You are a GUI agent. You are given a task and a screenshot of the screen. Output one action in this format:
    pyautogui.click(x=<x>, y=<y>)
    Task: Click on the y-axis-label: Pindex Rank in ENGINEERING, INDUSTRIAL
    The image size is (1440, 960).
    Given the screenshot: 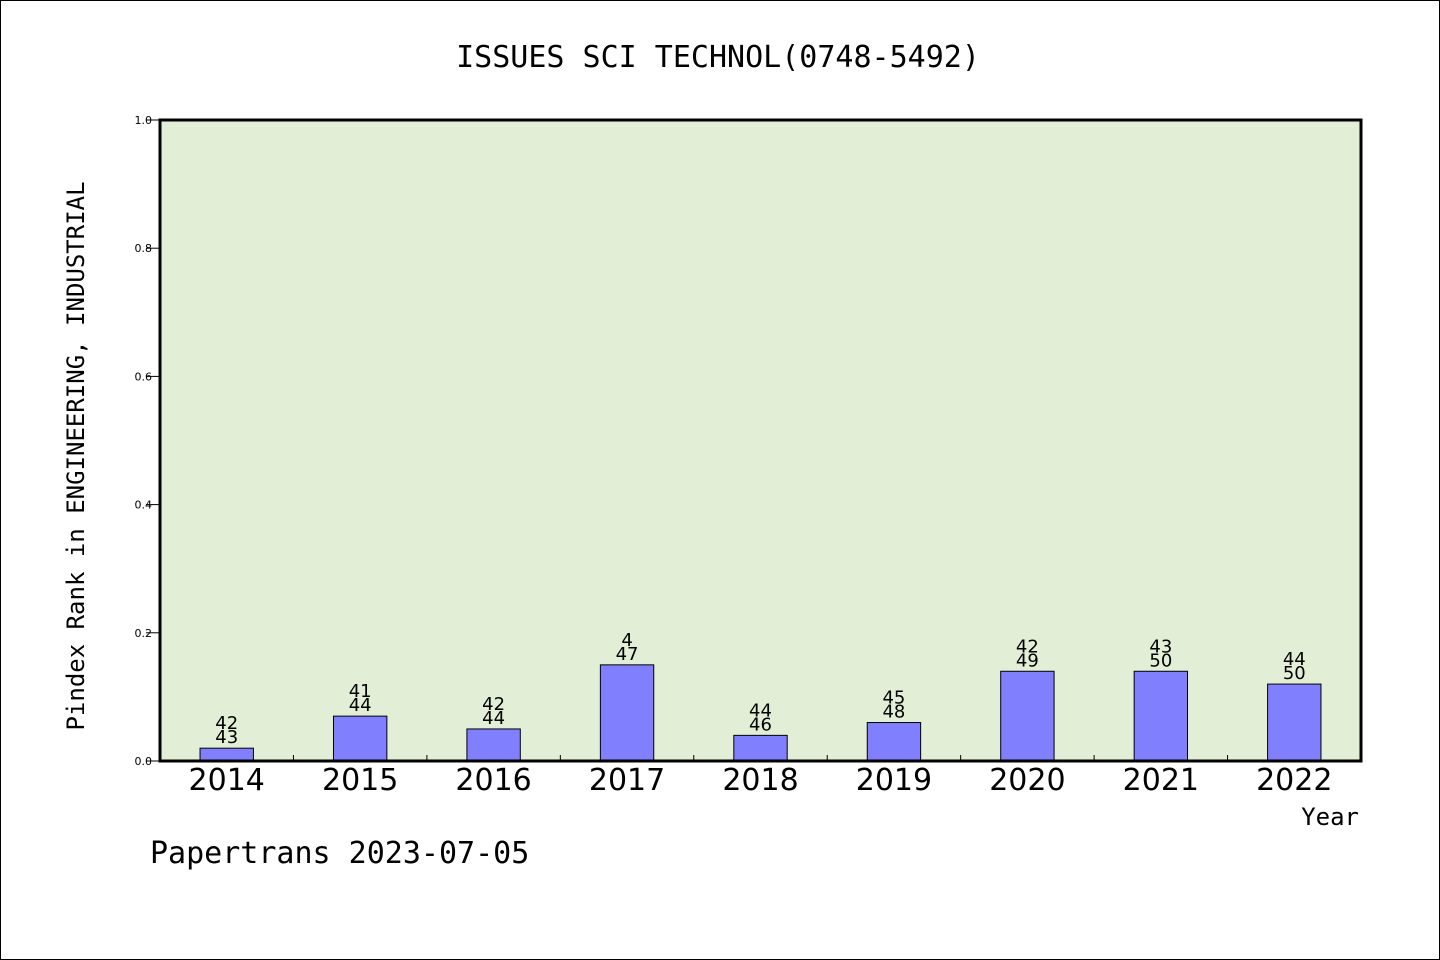 What is the action you would take?
    pyautogui.click(x=76, y=455)
    